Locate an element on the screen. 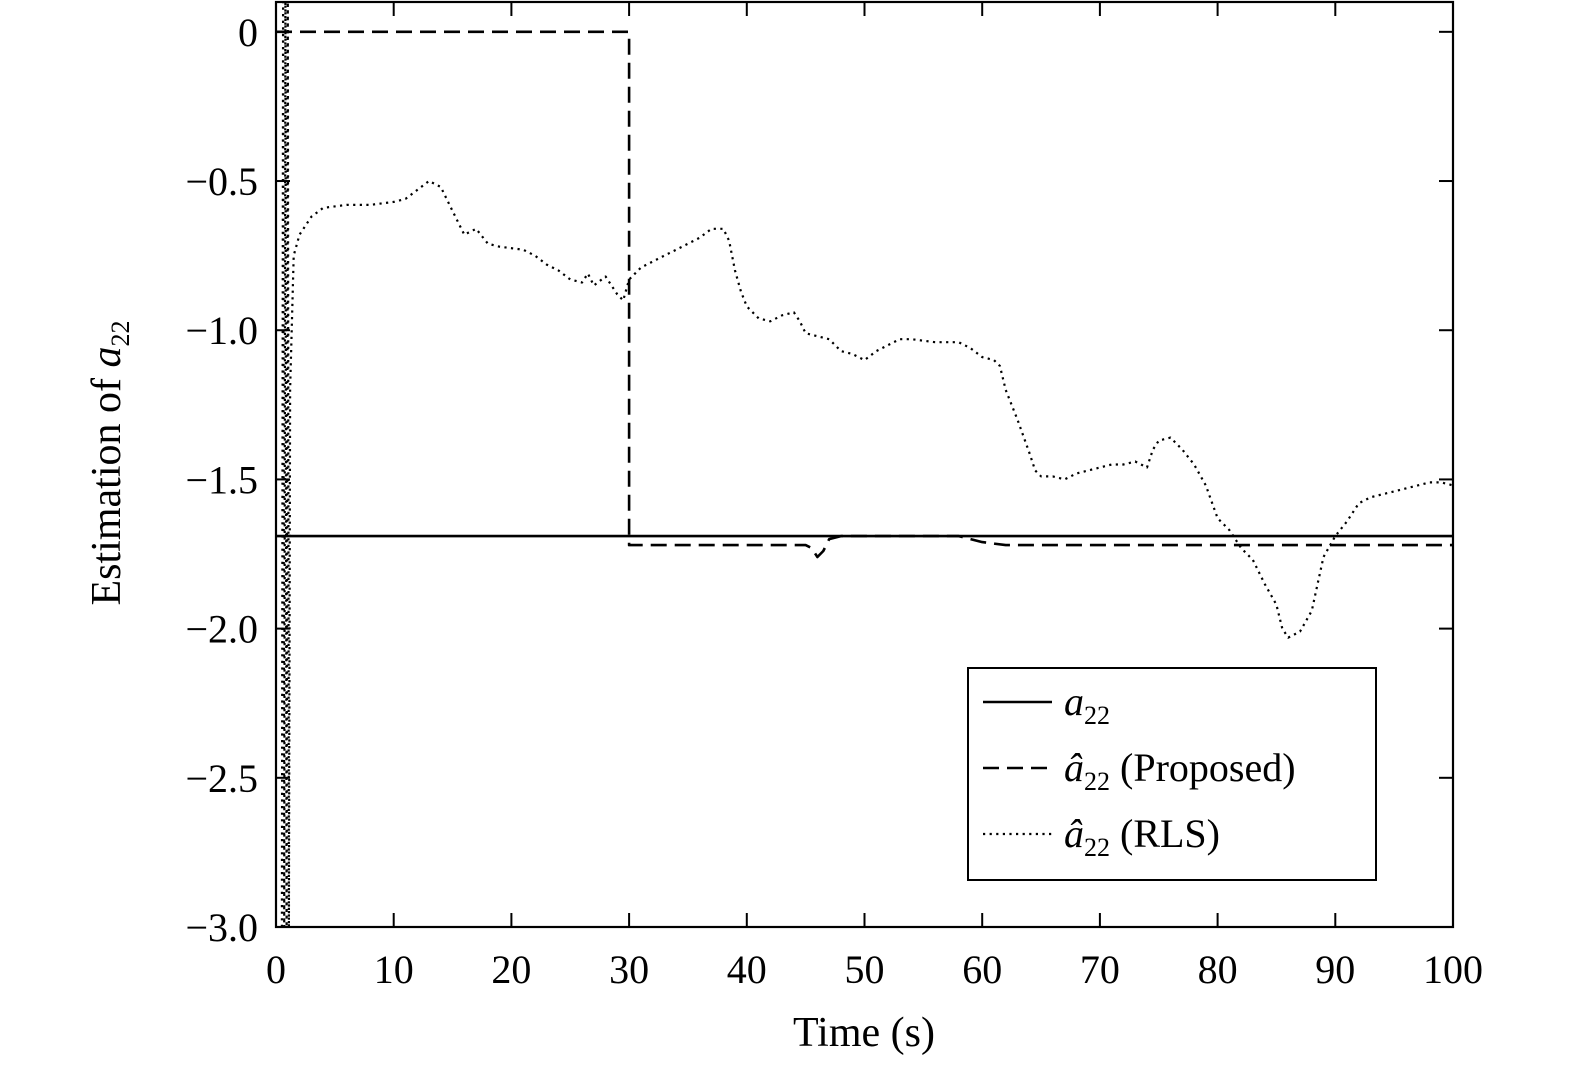 This screenshot has width=1575, height=1067. y-tick-label: 0 is located at coordinates (248, 32).